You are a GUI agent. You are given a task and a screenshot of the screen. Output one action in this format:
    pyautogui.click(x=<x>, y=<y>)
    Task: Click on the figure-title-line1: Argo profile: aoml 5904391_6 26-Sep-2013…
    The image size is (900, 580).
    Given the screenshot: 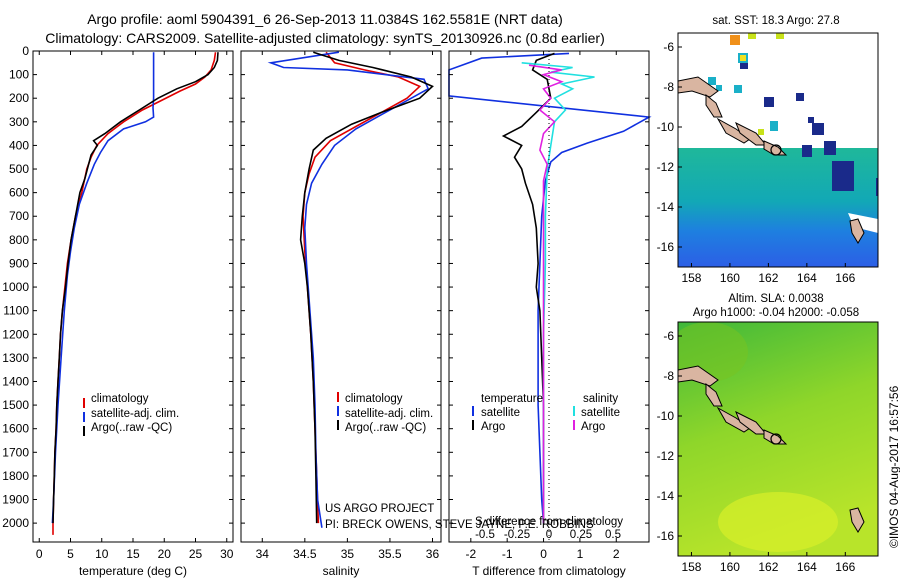 What is the action you would take?
    pyautogui.click(x=325, y=19)
    